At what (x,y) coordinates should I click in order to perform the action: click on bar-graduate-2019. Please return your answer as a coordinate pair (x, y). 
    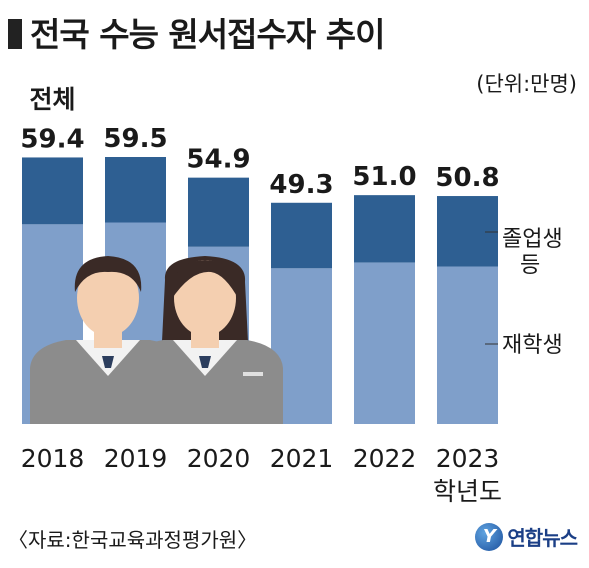
    Looking at the image, I should click on (135, 190).